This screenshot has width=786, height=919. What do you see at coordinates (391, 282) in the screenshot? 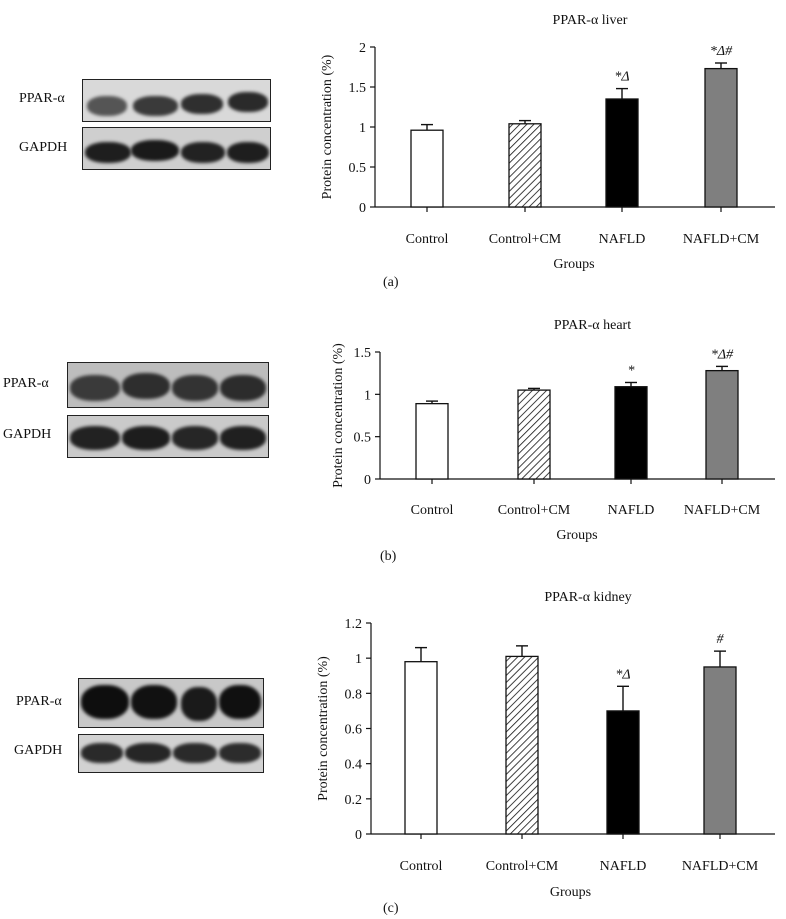
I see `panel-caption: (a)` at bounding box center [391, 282].